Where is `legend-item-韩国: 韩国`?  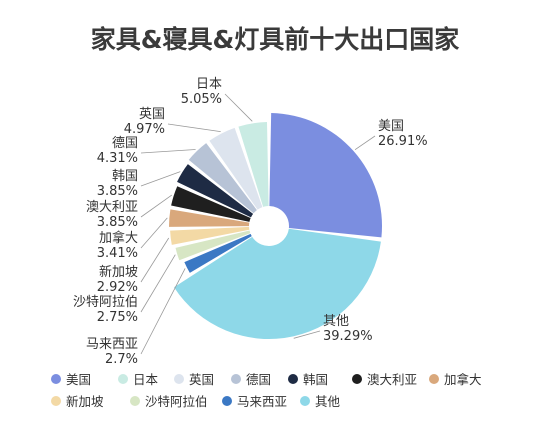
legend-item-韩国: 韩国 is located at coordinates (308, 379).